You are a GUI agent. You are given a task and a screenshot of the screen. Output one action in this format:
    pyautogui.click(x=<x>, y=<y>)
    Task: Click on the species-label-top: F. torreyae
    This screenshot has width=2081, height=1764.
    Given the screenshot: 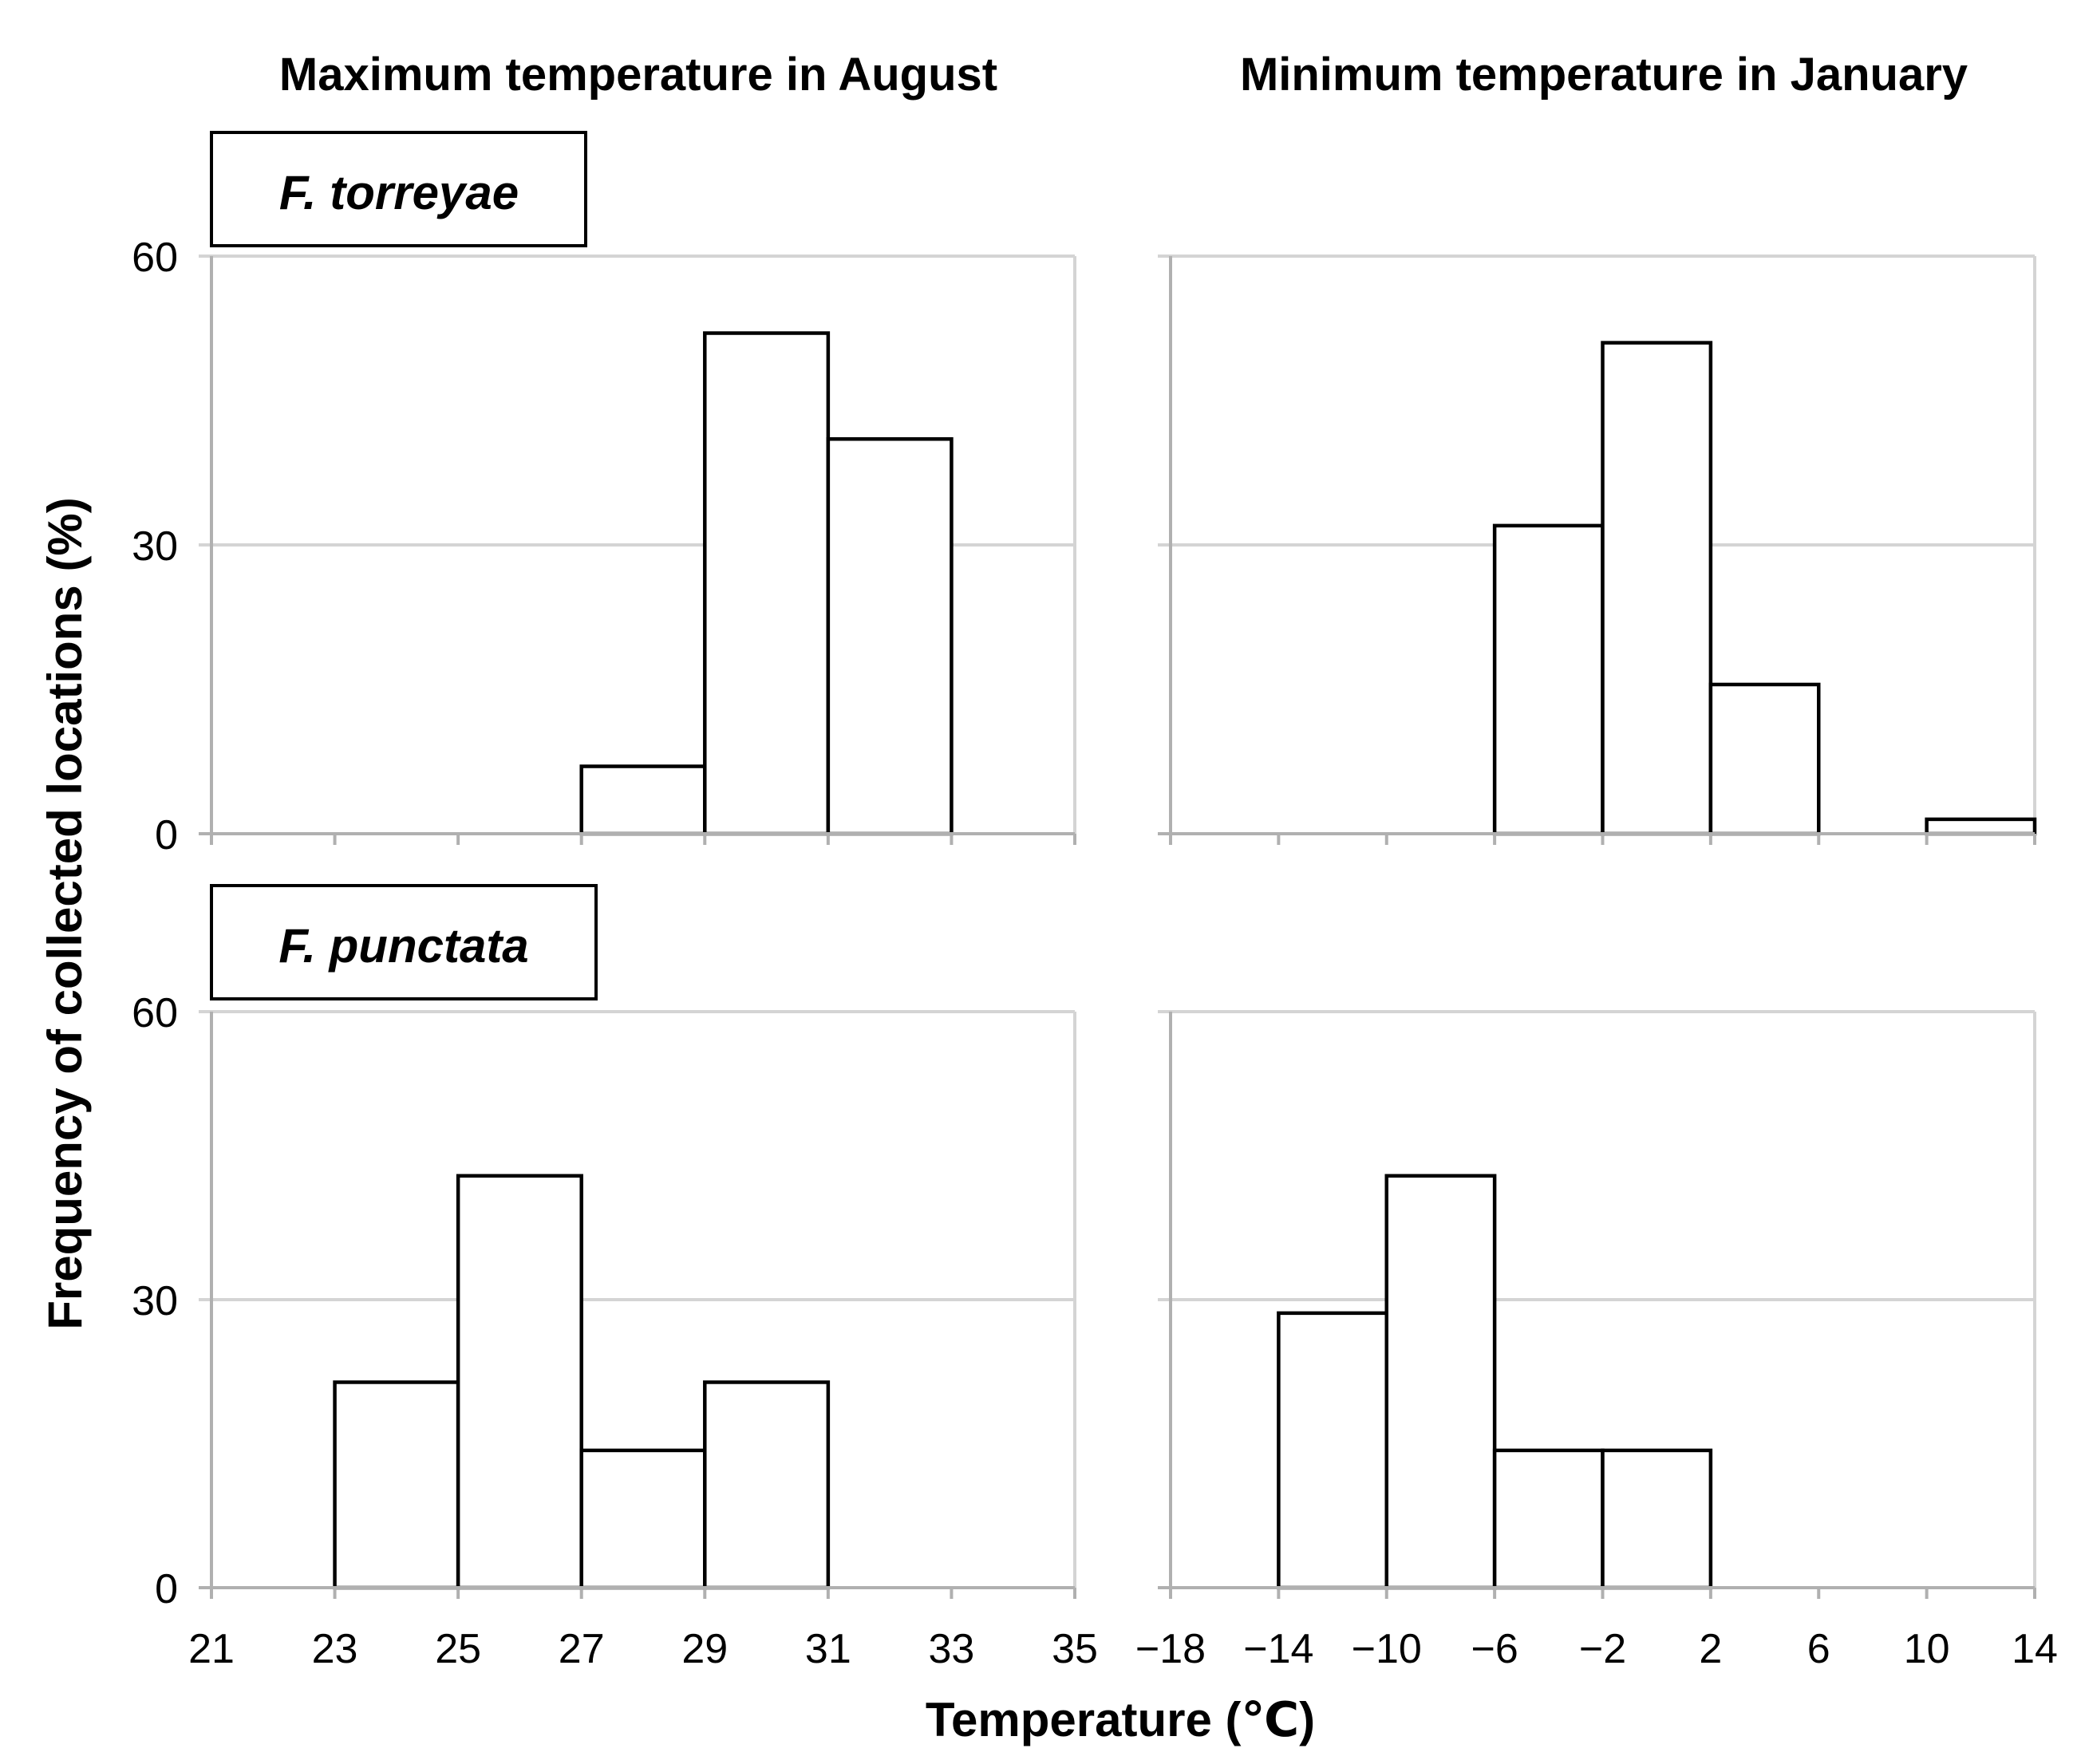 What is the action you would take?
    pyautogui.click(x=398, y=189)
    